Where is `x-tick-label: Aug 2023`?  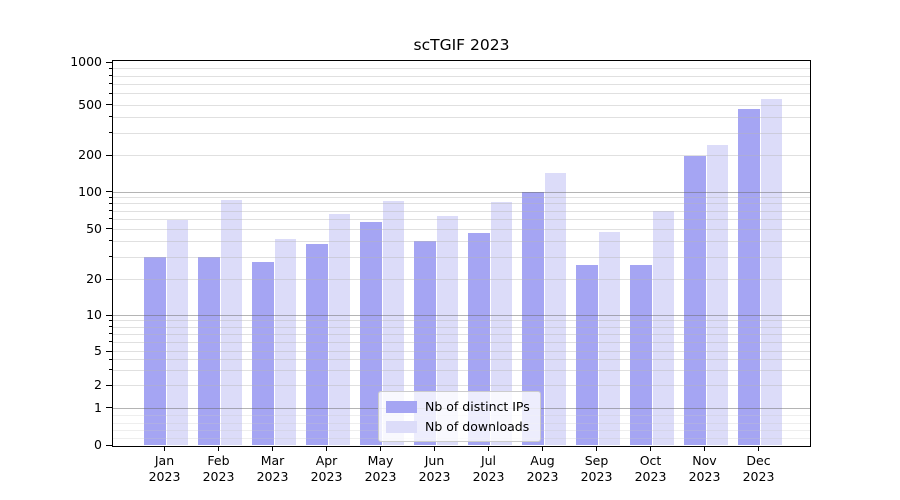
x-tick-label: Aug 2023 is located at coordinates (542, 468).